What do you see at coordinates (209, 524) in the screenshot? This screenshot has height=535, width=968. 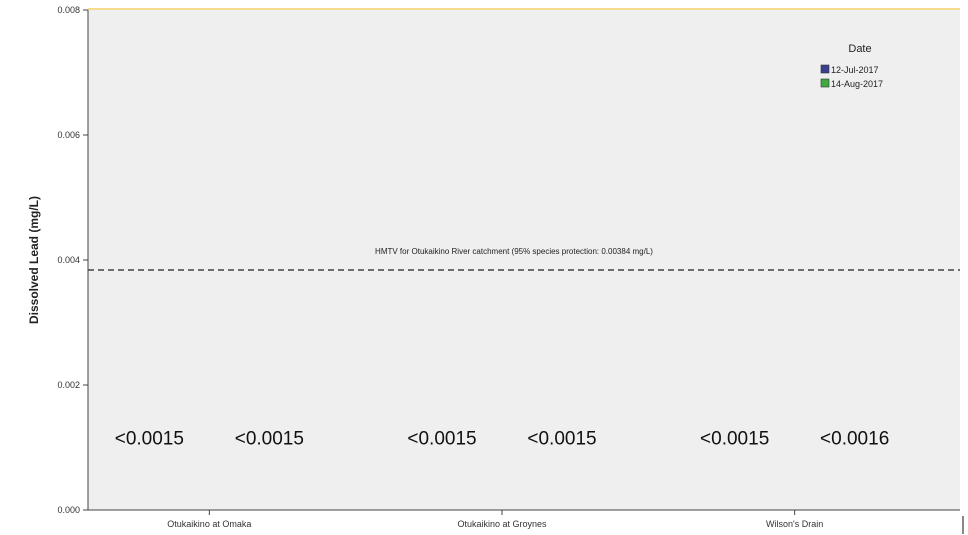 I see `x-category-label: Otukaikino at Omaka` at bounding box center [209, 524].